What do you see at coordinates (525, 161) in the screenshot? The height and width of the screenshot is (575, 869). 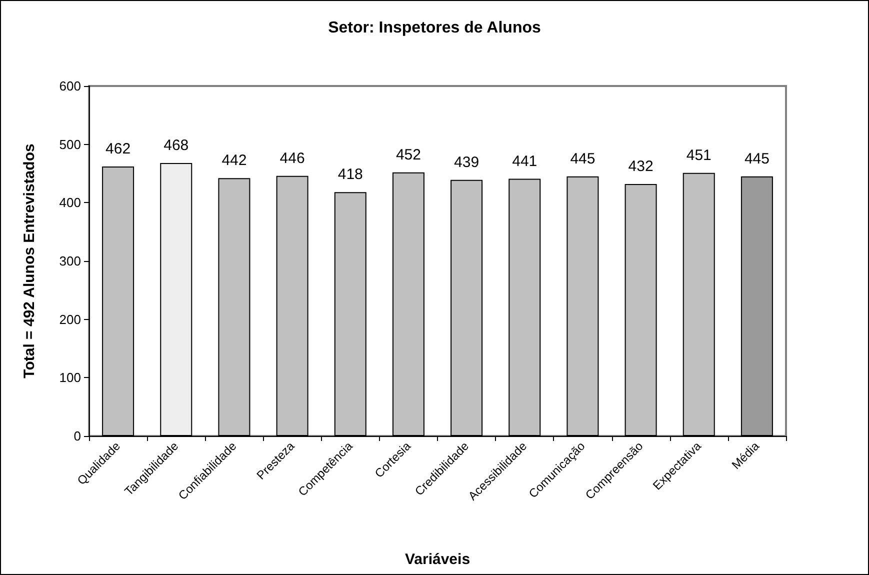 I see `data-label: 441` at bounding box center [525, 161].